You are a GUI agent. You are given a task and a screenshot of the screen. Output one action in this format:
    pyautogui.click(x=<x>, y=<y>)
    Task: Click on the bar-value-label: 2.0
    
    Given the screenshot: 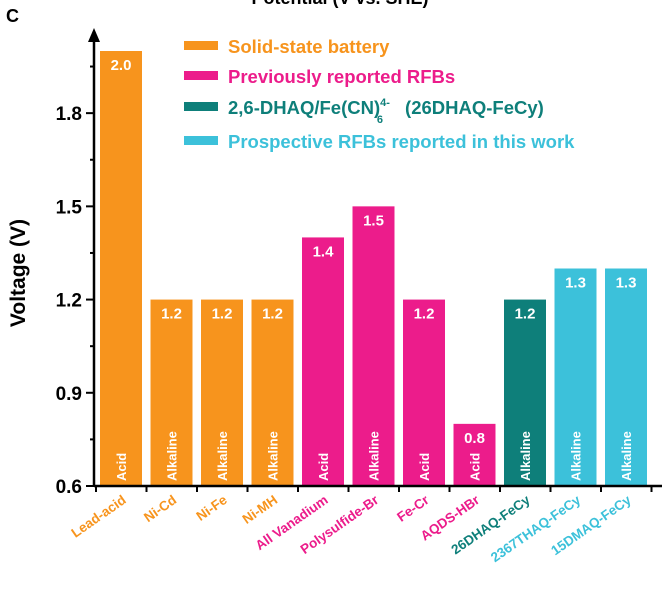 What is the action you would take?
    pyautogui.click(x=121, y=65)
    